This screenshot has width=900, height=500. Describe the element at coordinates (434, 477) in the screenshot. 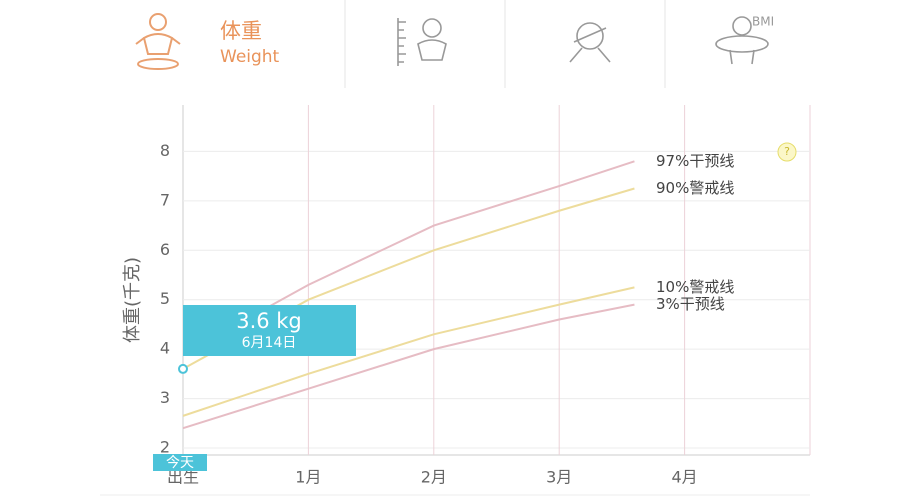

I see `x-tick-label: 2月` at that location.